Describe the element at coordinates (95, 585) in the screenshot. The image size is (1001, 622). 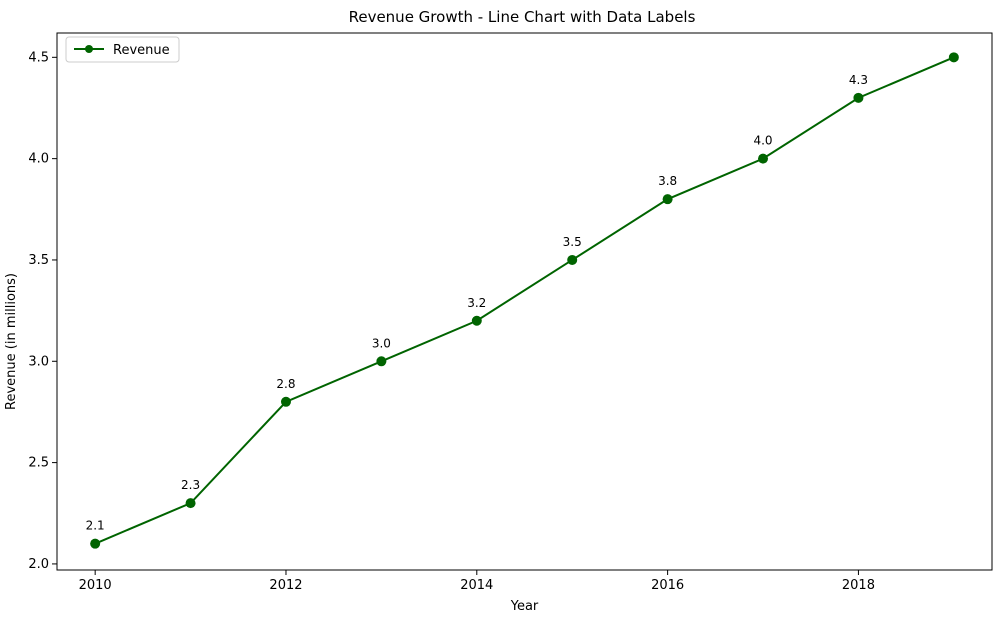
I see `x-tick-label: 2010` at that location.